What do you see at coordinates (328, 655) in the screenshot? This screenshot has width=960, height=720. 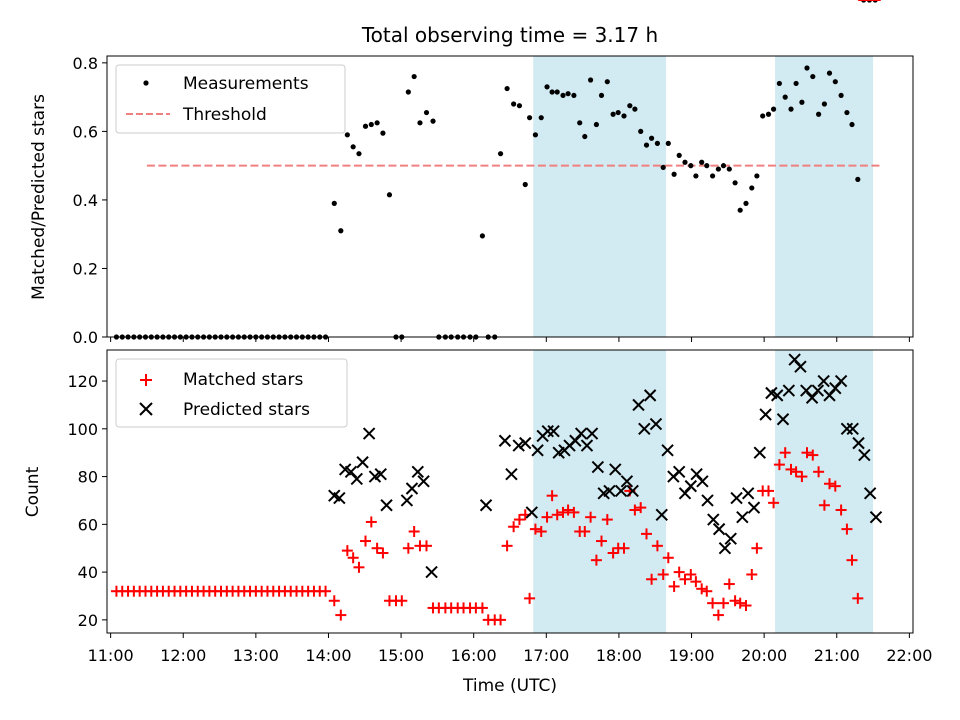 I see `x-tick-label: 14:00` at bounding box center [328, 655].